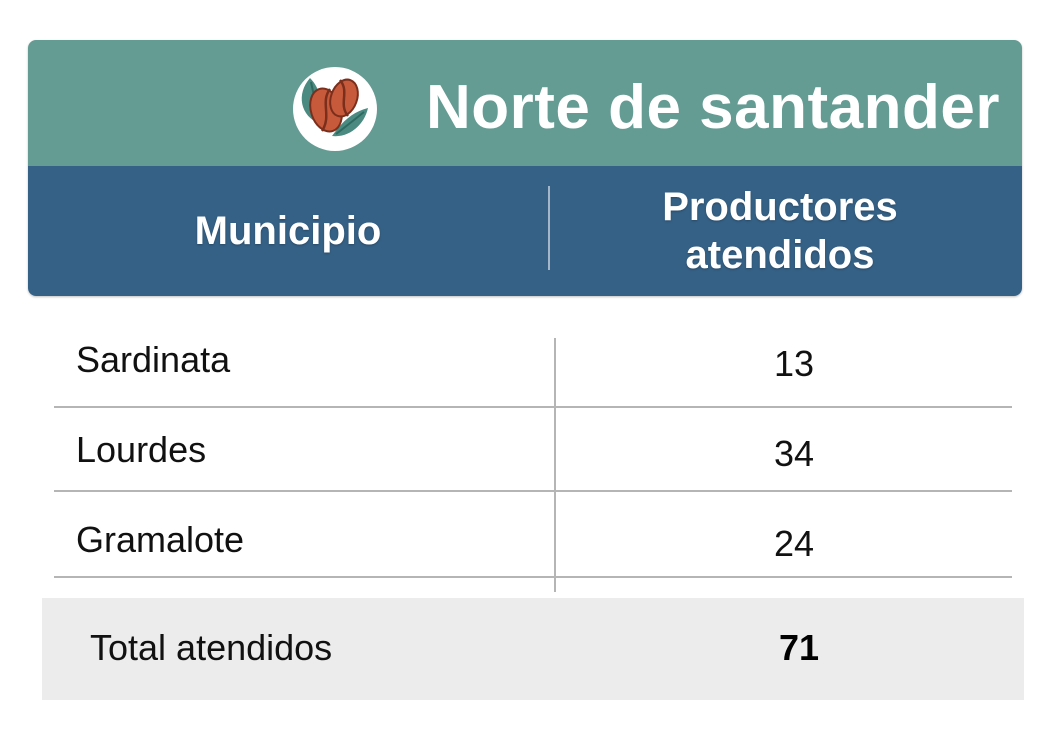  I want to click on page-title: Norte de santander, so click(712, 107).